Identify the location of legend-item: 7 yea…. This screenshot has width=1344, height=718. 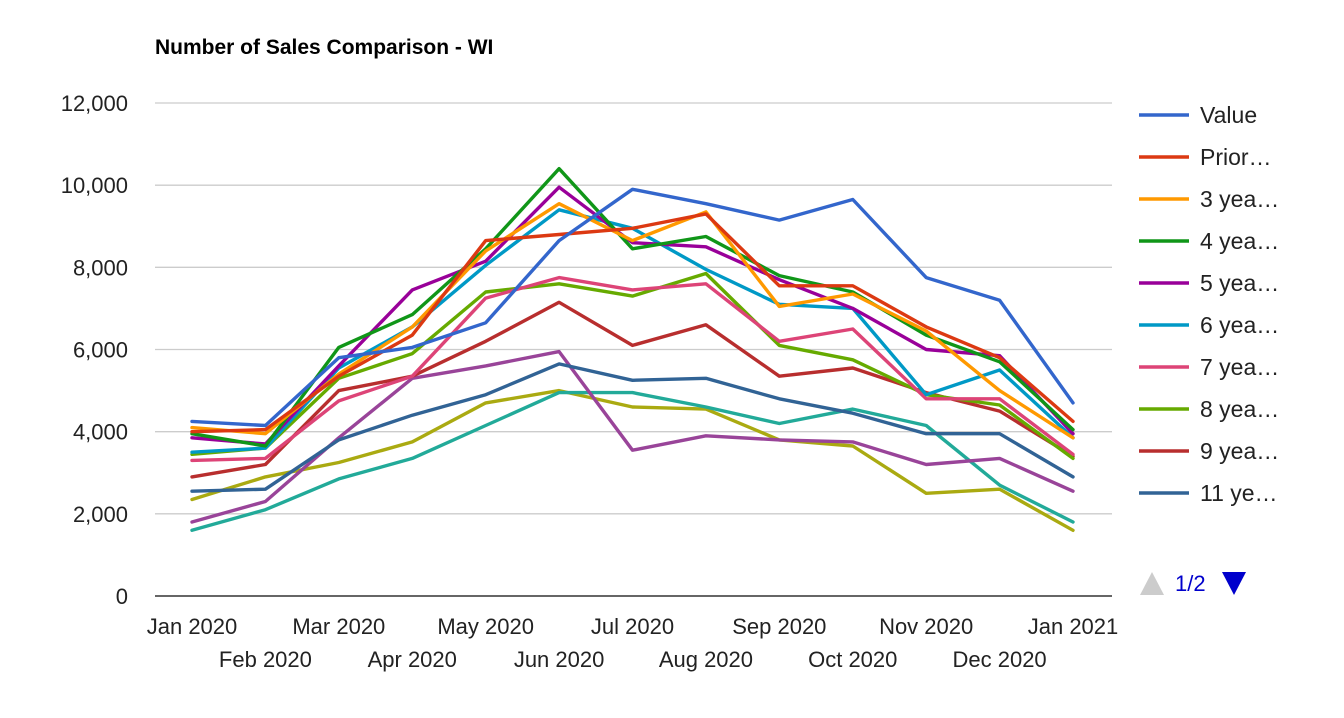
(1209, 367).